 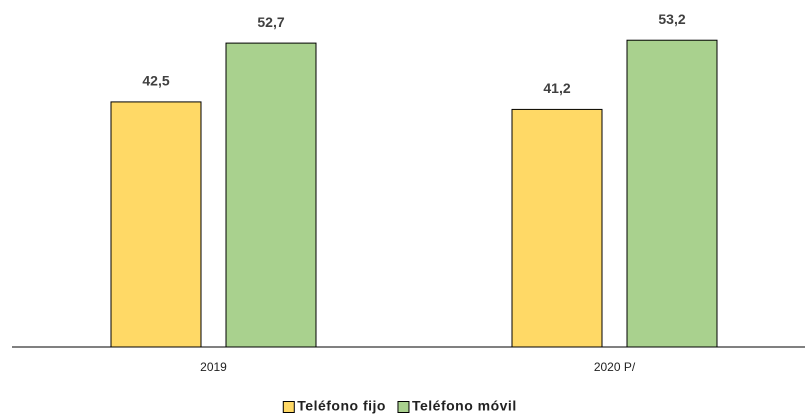 I want to click on value-label: 52,7, so click(x=270, y=22).